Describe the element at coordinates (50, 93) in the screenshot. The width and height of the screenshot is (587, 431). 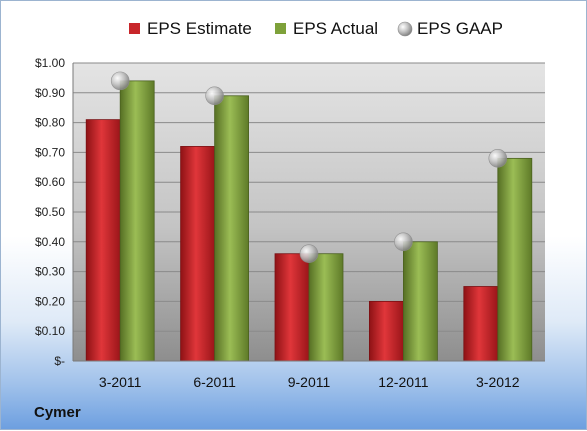
I see `y-tick-label: $0.90` at that location.